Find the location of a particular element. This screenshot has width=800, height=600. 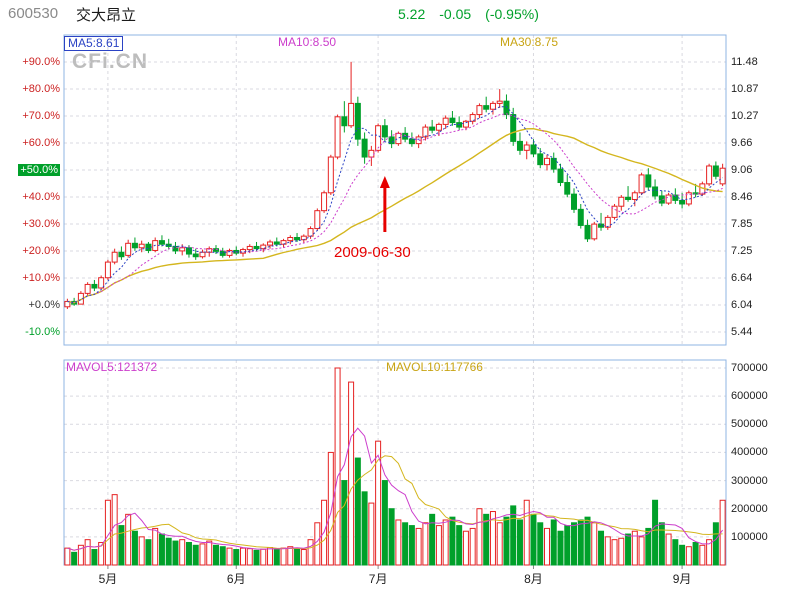

stock-quote: 5.22 -0.05 (-0.95%) is located at coordinates (475, 14).